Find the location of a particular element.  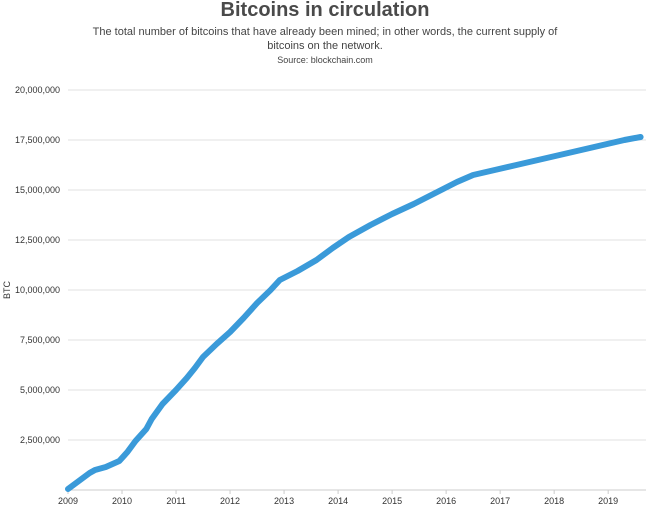

x-tick-label: 2013 is located at coordinates (284, 501).